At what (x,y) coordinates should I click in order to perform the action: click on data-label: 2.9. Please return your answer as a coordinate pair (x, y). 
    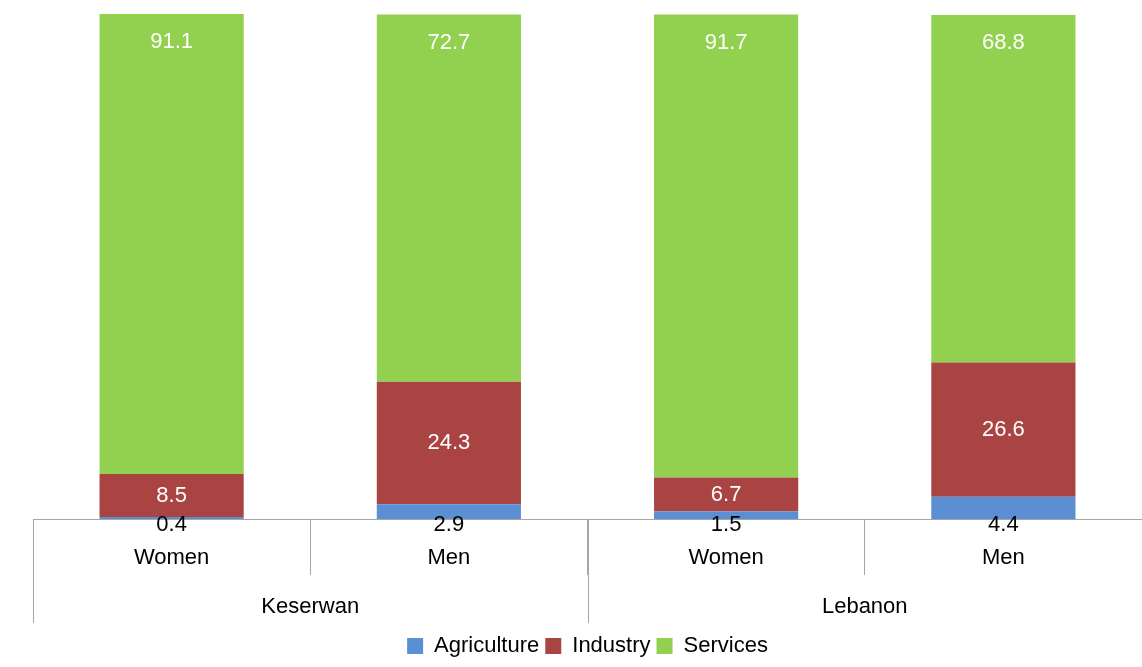
    Looking at the image, I should click on (449, 524).